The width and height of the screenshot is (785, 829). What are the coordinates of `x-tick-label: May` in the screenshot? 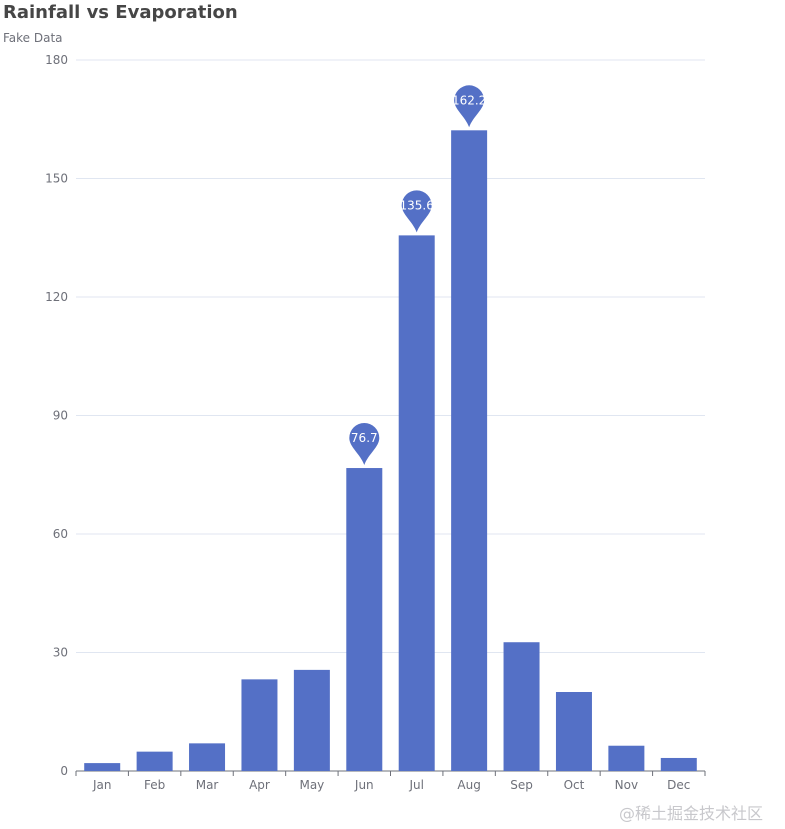 It's located at (311, 785).